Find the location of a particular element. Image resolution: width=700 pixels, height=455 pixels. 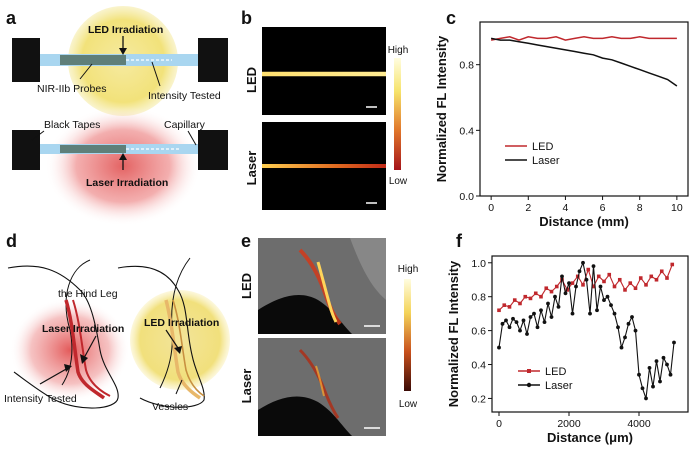

f-ytick-label: 0.8 is located at coordinates (478, 298).